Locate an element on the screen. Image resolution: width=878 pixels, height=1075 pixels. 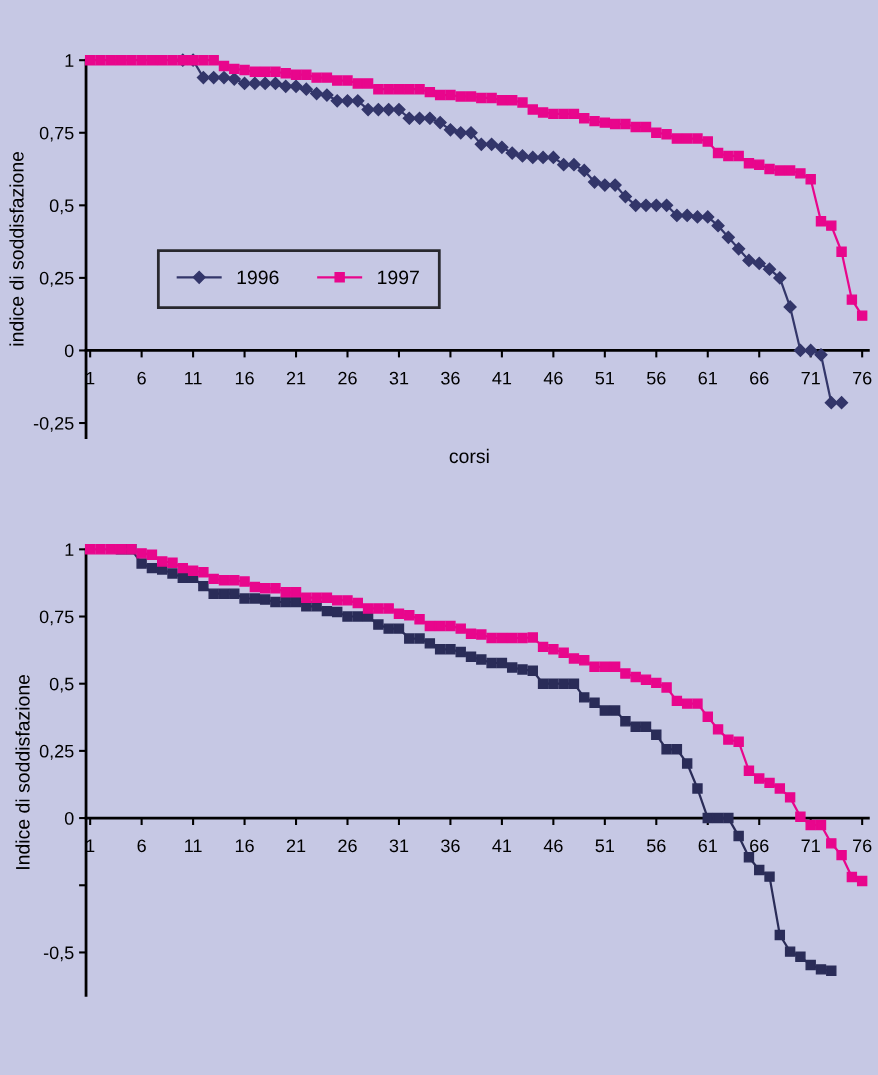
legend-label: 1997 is located at coordinates (398, 277).